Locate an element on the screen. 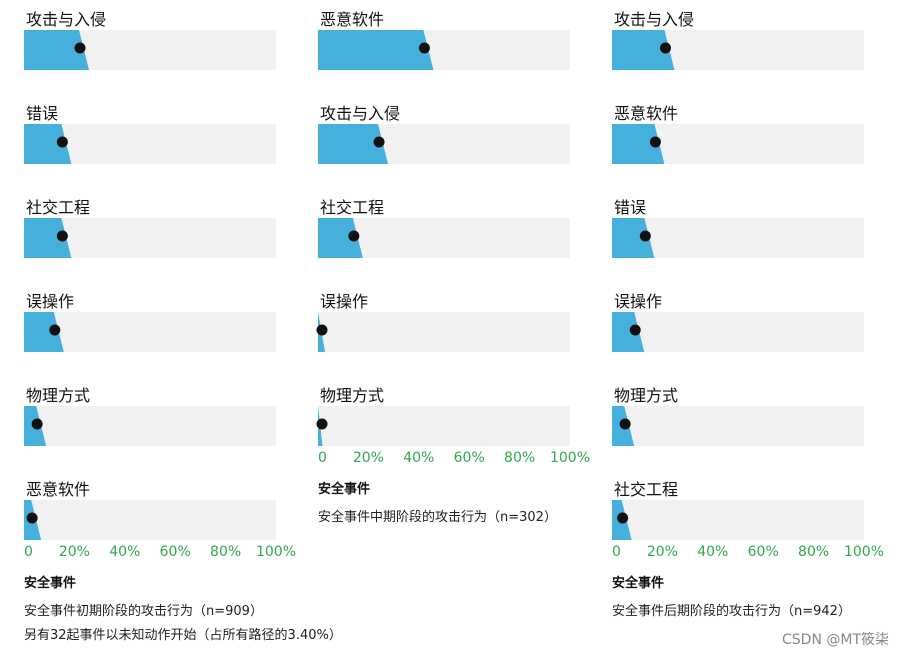 The image size is (903, 659). watermark: CSDN @MT筱柒 is located at coordinates (835, 640).